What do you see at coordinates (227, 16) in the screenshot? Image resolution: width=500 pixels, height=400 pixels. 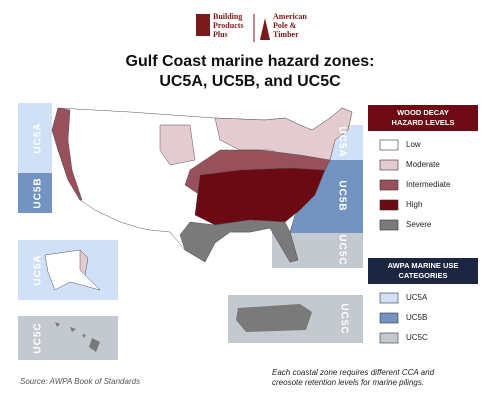 I see `logo-text: Building` at bounding box center [227, 16].